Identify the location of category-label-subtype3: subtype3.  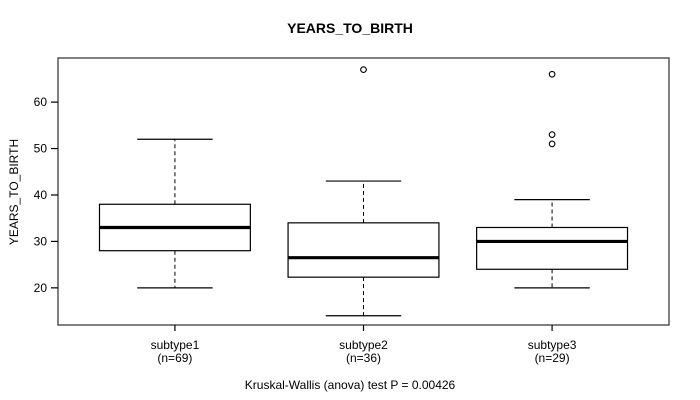
(552, 345).